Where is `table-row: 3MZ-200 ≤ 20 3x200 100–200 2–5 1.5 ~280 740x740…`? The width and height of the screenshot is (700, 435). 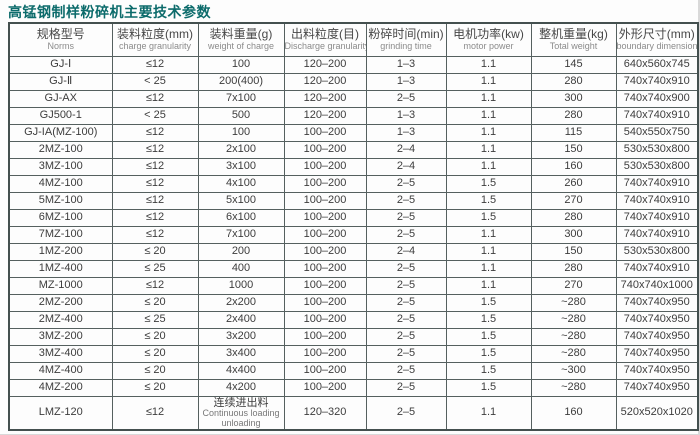
table-row: 3MZ-200 ≤ 20 3x200 100–200 2–5 1.5 ~280 740x740… is located at coordinates (353, 336).